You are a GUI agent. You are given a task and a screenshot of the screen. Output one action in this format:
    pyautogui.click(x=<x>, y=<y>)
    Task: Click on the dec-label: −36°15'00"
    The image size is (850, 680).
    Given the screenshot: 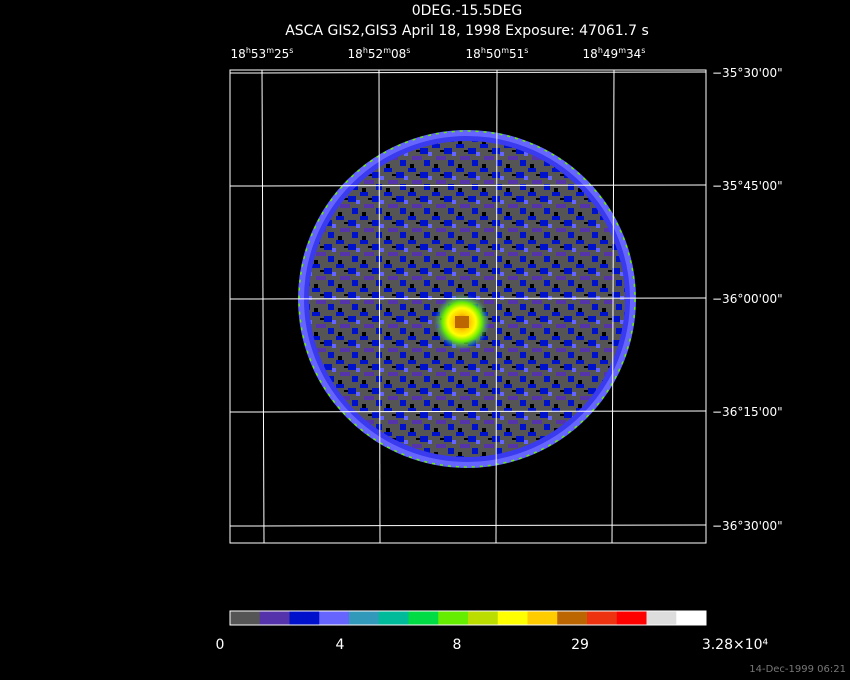 What is the action you would take?
    pyautogui.click(x=747, y=412)
    